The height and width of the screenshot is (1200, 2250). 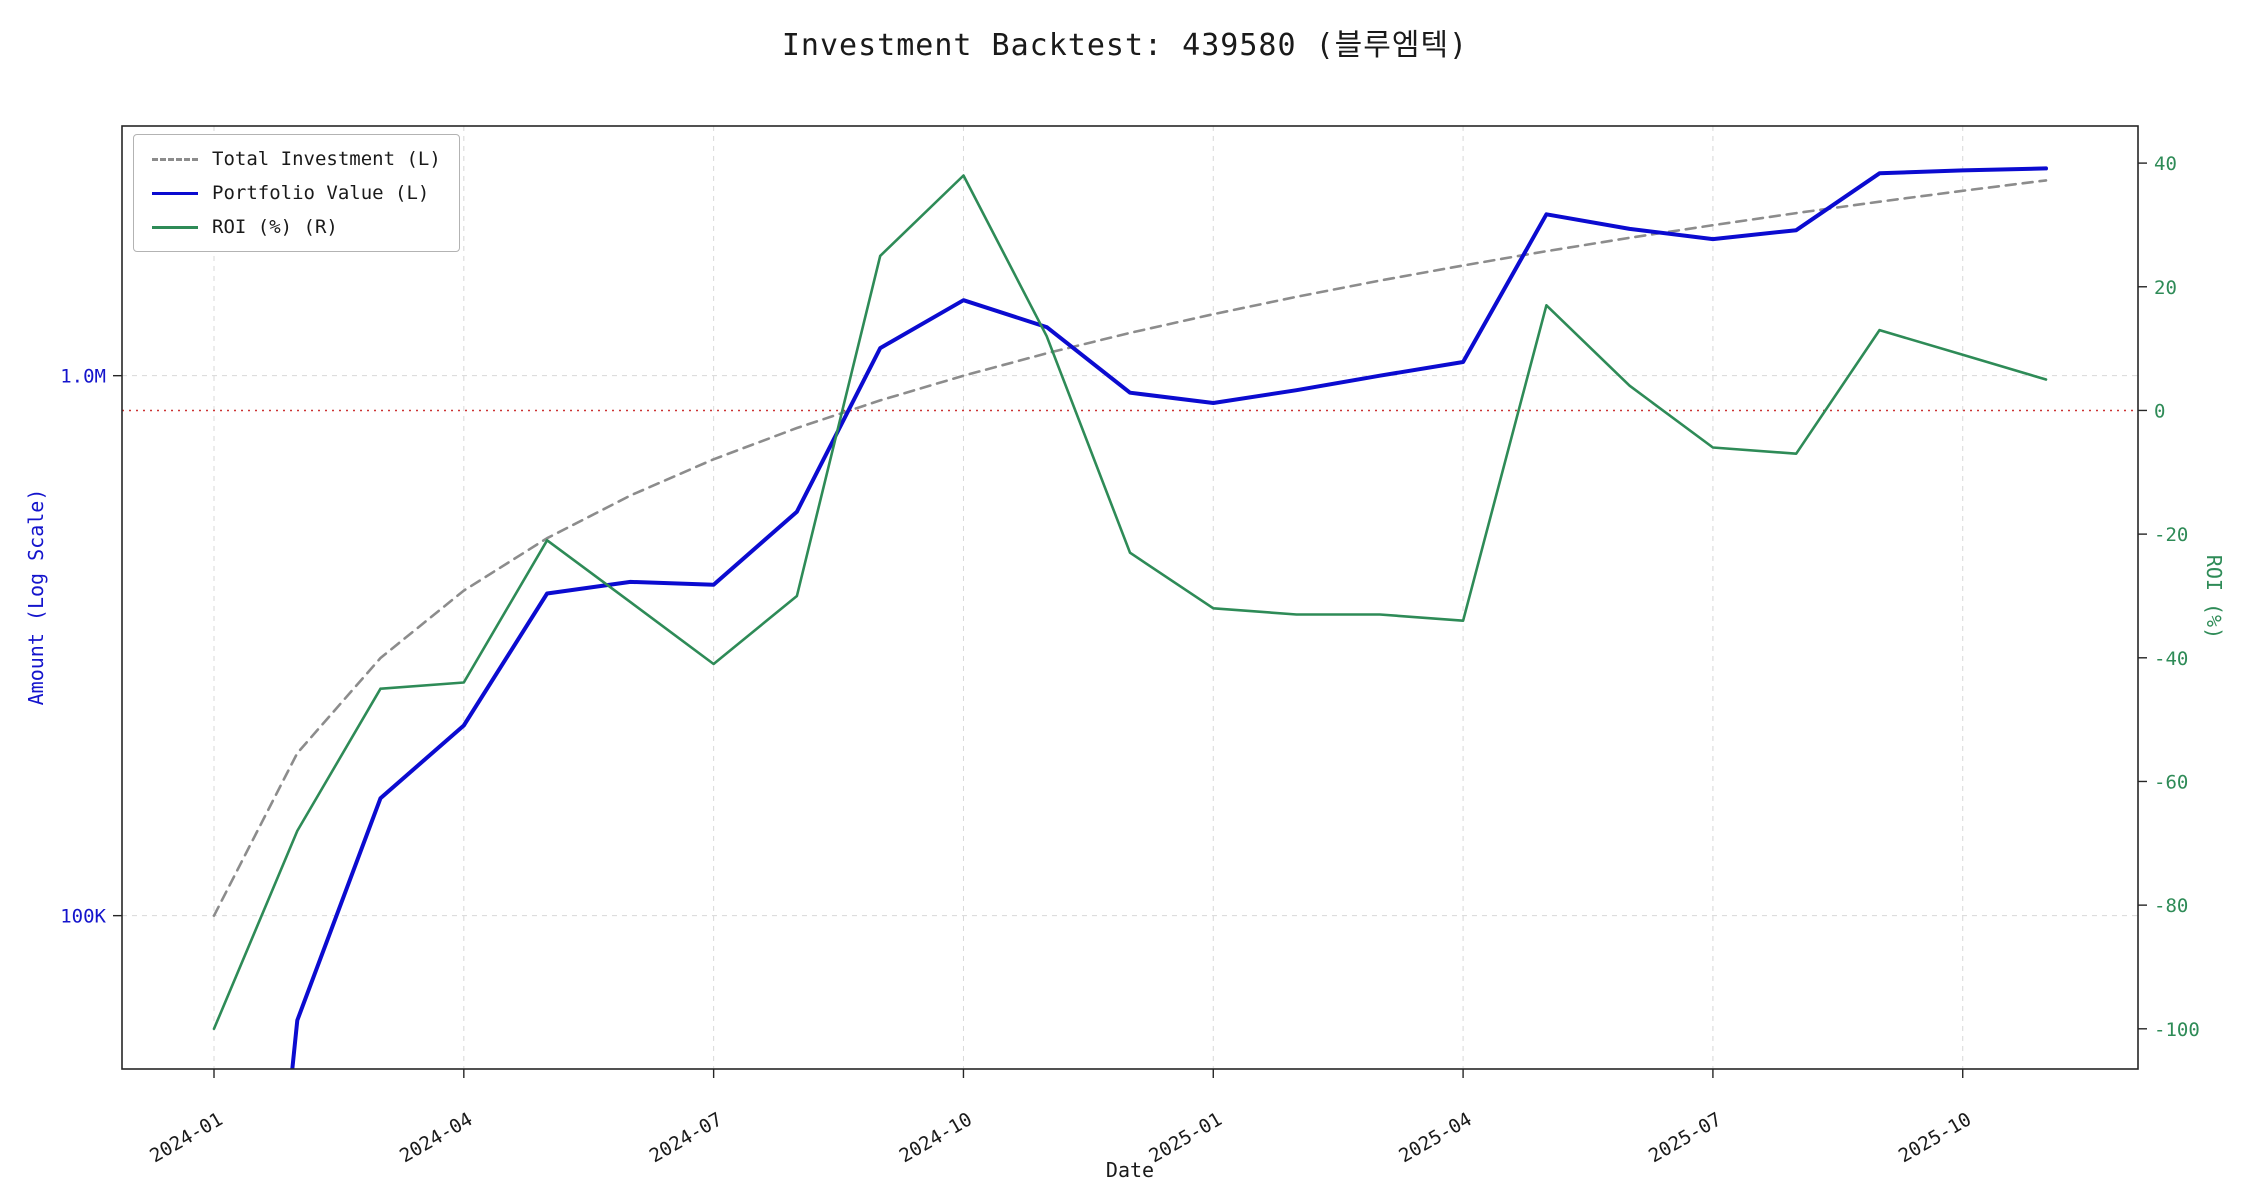 What do you see at coordinates (175, 159) in the screenshot?
I see `legend-line-sample-total-investment` at bounding box center [175, 159].